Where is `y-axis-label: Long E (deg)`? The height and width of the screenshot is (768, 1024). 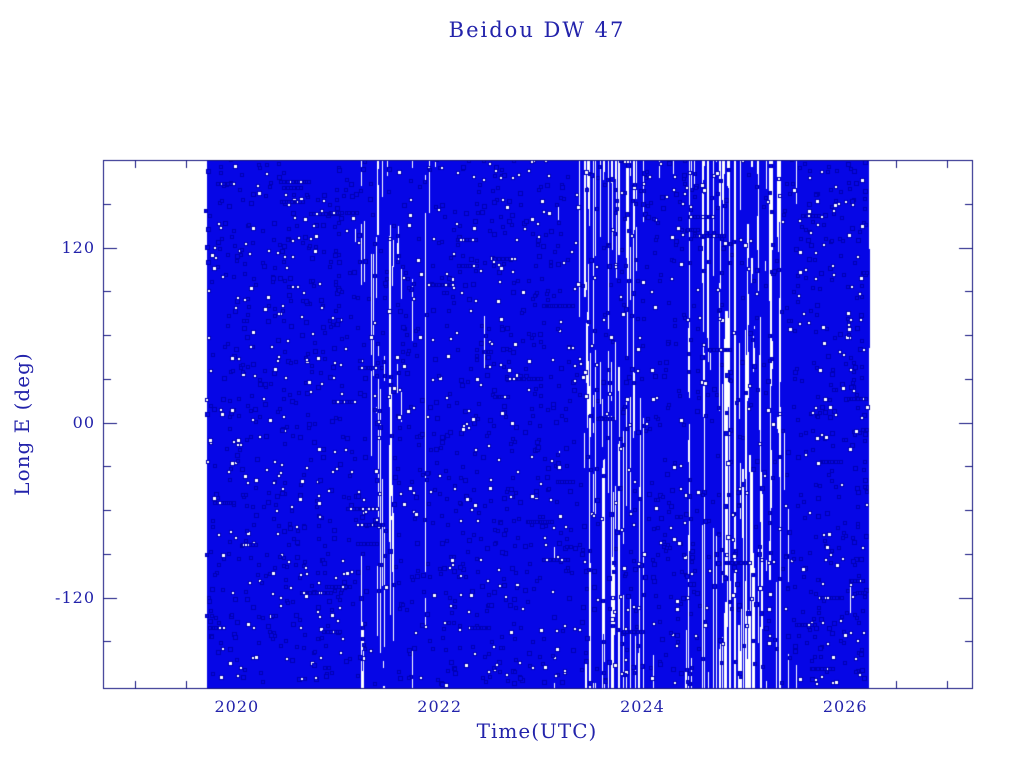
y-axis-label: Long E (deg) is located at coordinates (22, 424).